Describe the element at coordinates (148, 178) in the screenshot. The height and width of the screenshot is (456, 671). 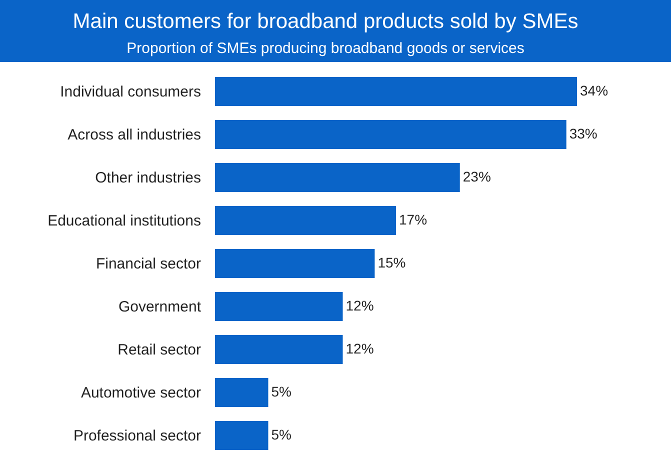
I see `y-tick-label: Other industries` at that location.